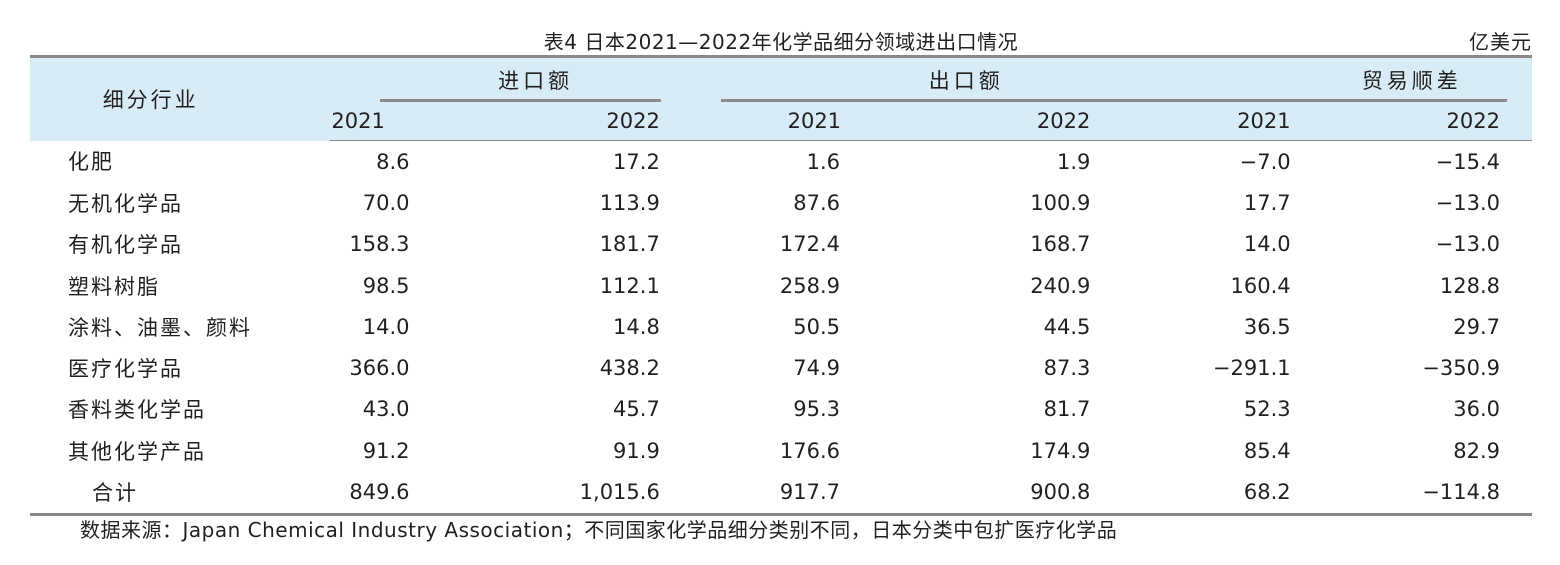  What do you see at coordinates (1476, 326) in the screenshot?
I see `cell-value: 29.7` at bounding box center [1476, 326].